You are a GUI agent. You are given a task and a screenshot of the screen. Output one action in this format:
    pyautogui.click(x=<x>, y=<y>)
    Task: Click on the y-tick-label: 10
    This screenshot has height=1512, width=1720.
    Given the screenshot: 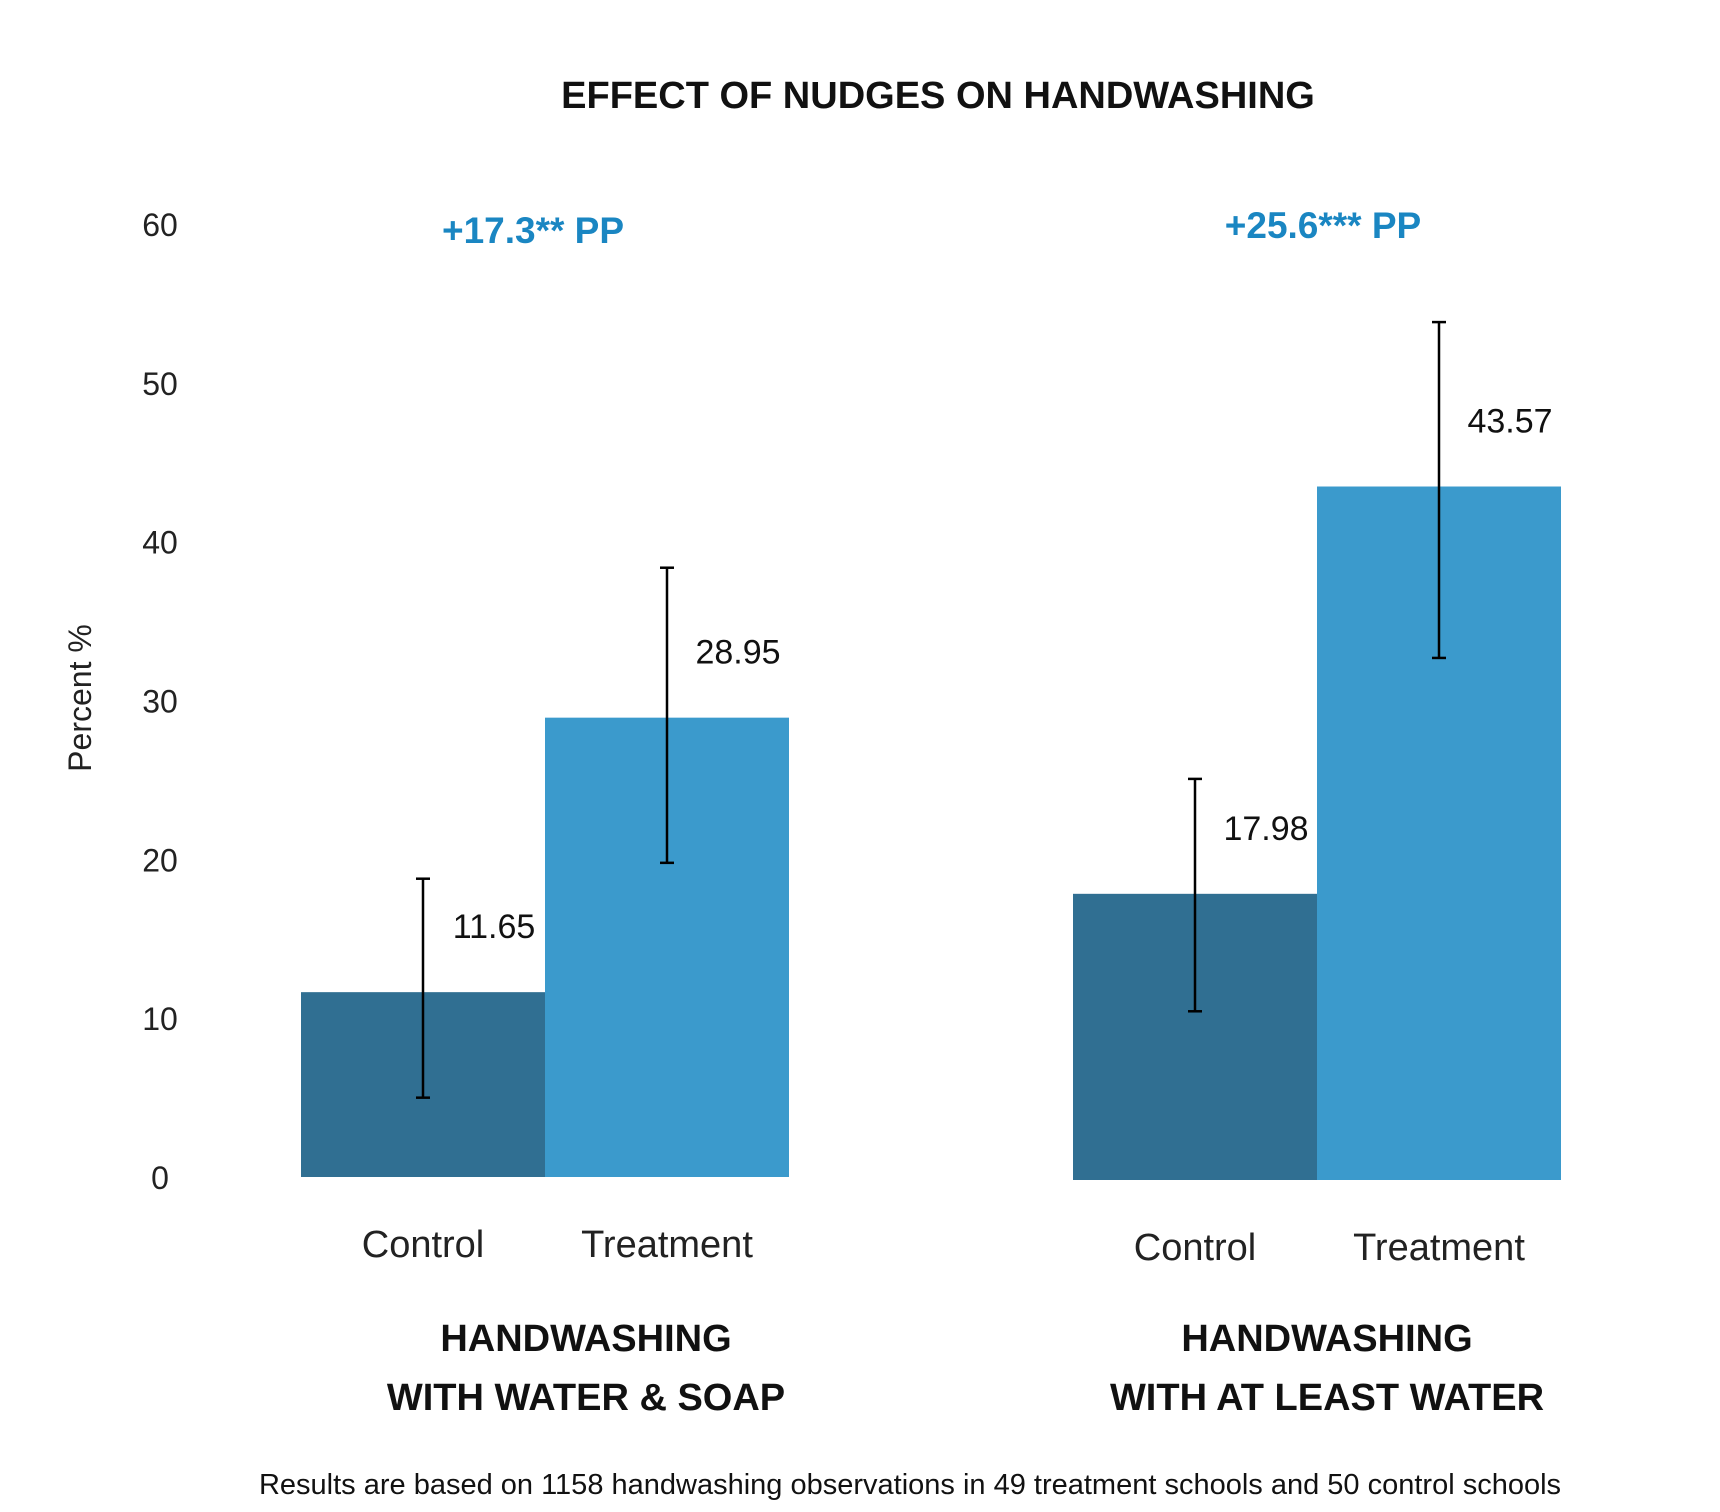 What is the action you would take?
    pyautogui.click(x=160, y=1019)
    